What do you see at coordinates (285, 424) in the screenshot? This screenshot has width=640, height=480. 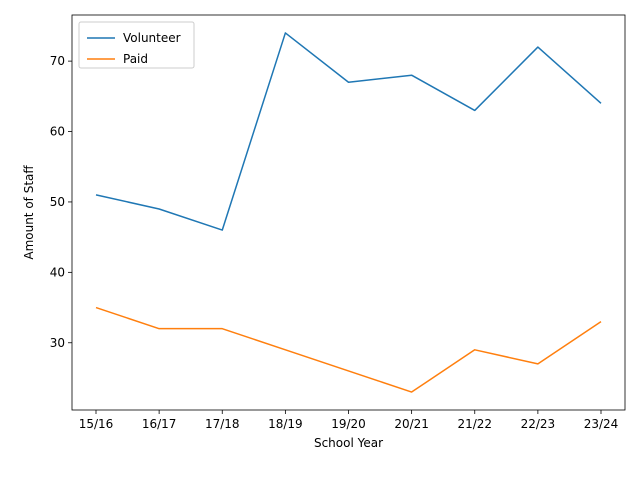 I see `x-tick-label: 18/19` at bounding box center [285, 424].